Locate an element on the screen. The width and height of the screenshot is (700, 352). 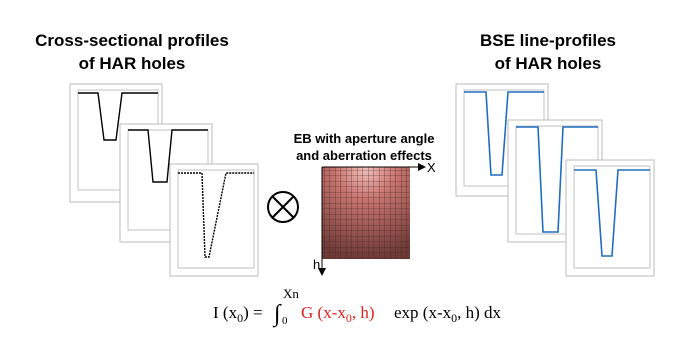
x-axis-label: X is located at coordinates (431, 167).